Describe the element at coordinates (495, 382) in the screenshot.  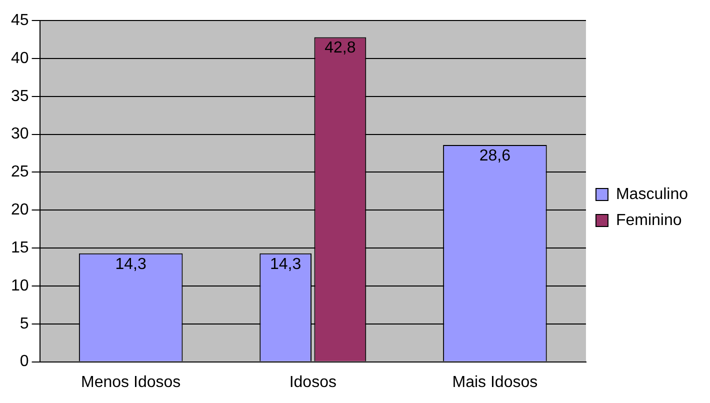
I see `x-tick-label: Mais Idosos` at that location.